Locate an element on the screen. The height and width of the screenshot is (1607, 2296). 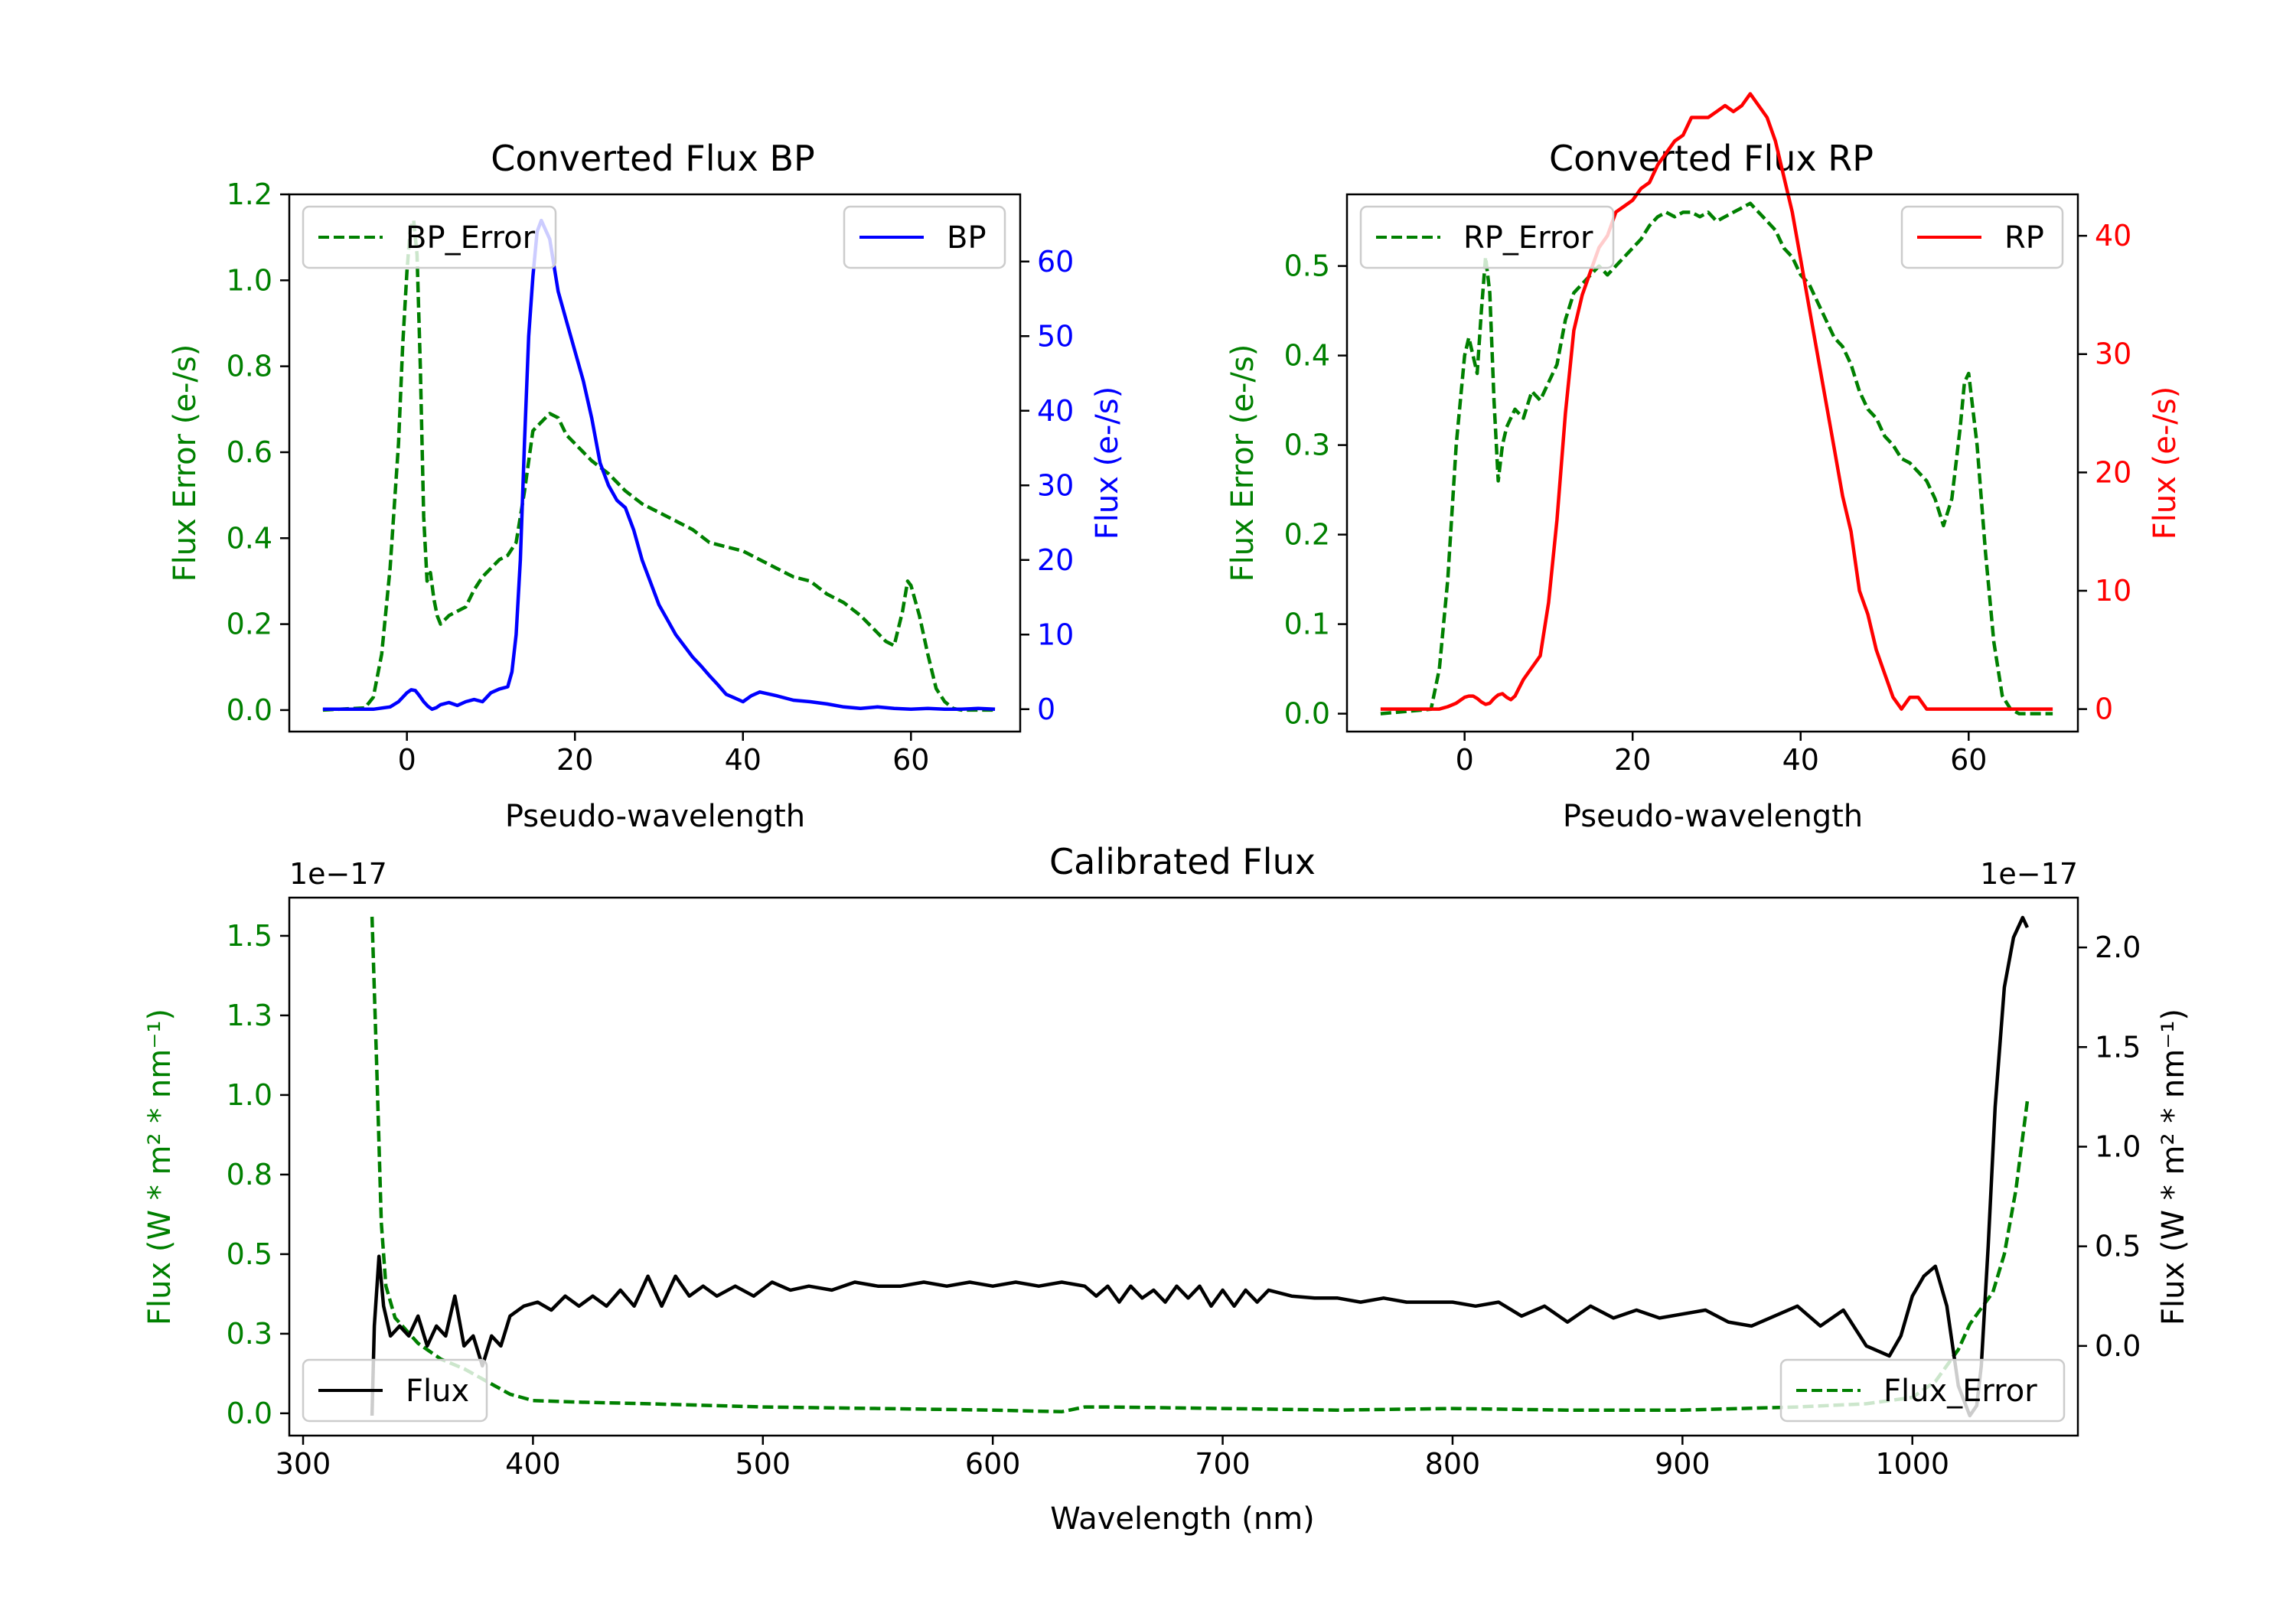
cal-left-tick-label: 0.3 is located at coordinates (249, 1334).